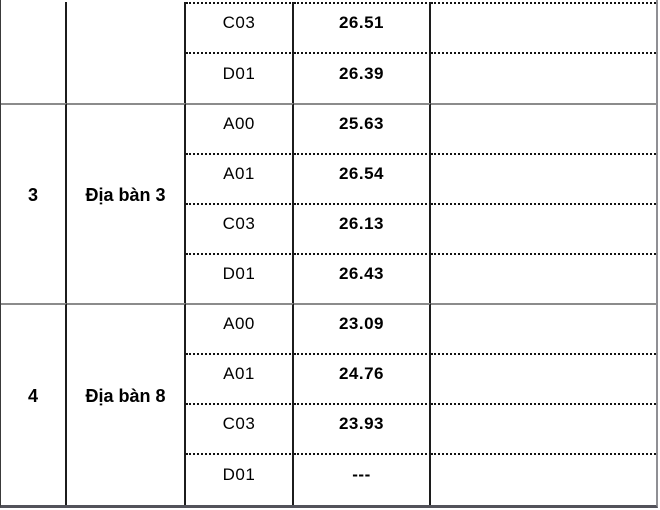 This screenshot has width=660, height=510. What do you see at coordinates (362, 278) in the screenshot?
I see `score-cell: 26.43` at bounding box center [362, 278].